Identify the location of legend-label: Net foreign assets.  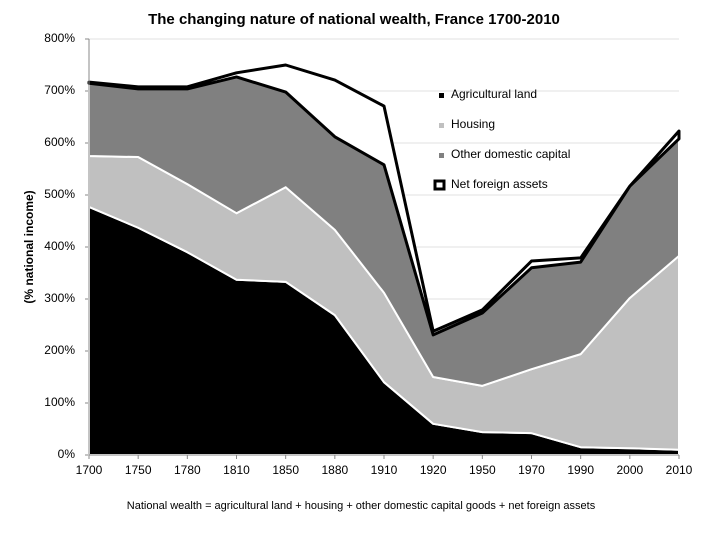
(499, 184).